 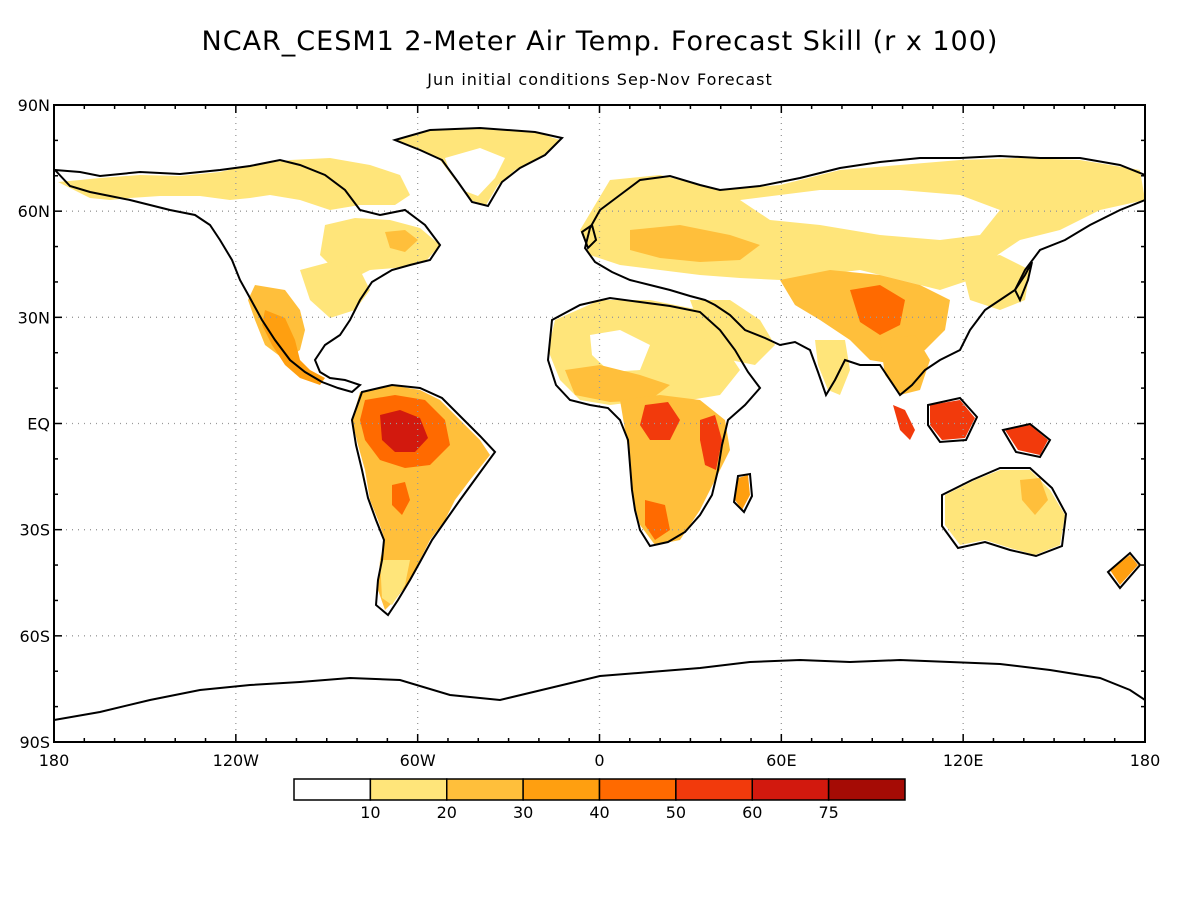 What do you see at coordinates (34, 105) in the screenshot?
I see `lat-label: 90N` at bounding box center [34, 105].